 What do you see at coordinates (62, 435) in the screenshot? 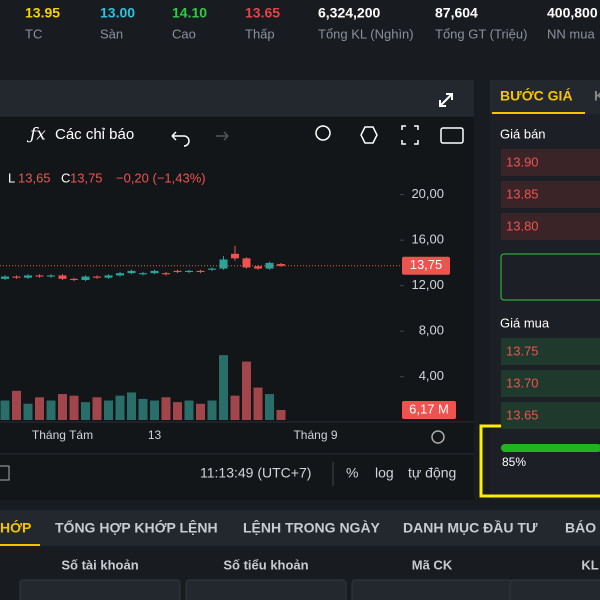
I see `x-tick-label: Tháng Tám` at bounding box center [62, 435].